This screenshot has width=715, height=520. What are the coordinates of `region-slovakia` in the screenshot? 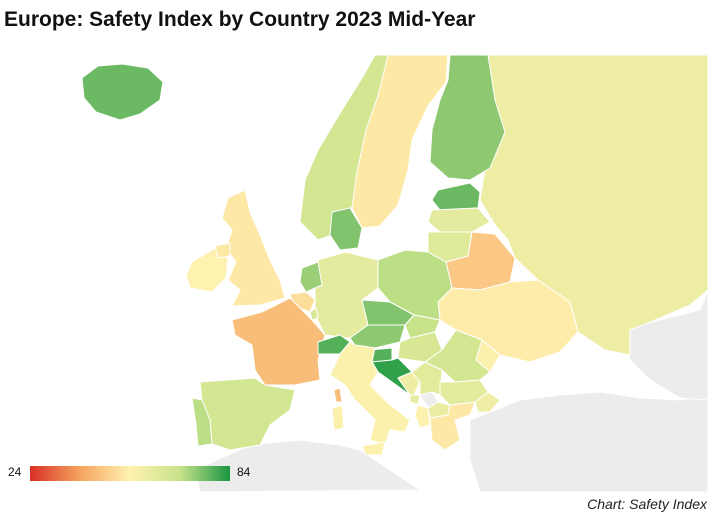 It's located at (422, 326).